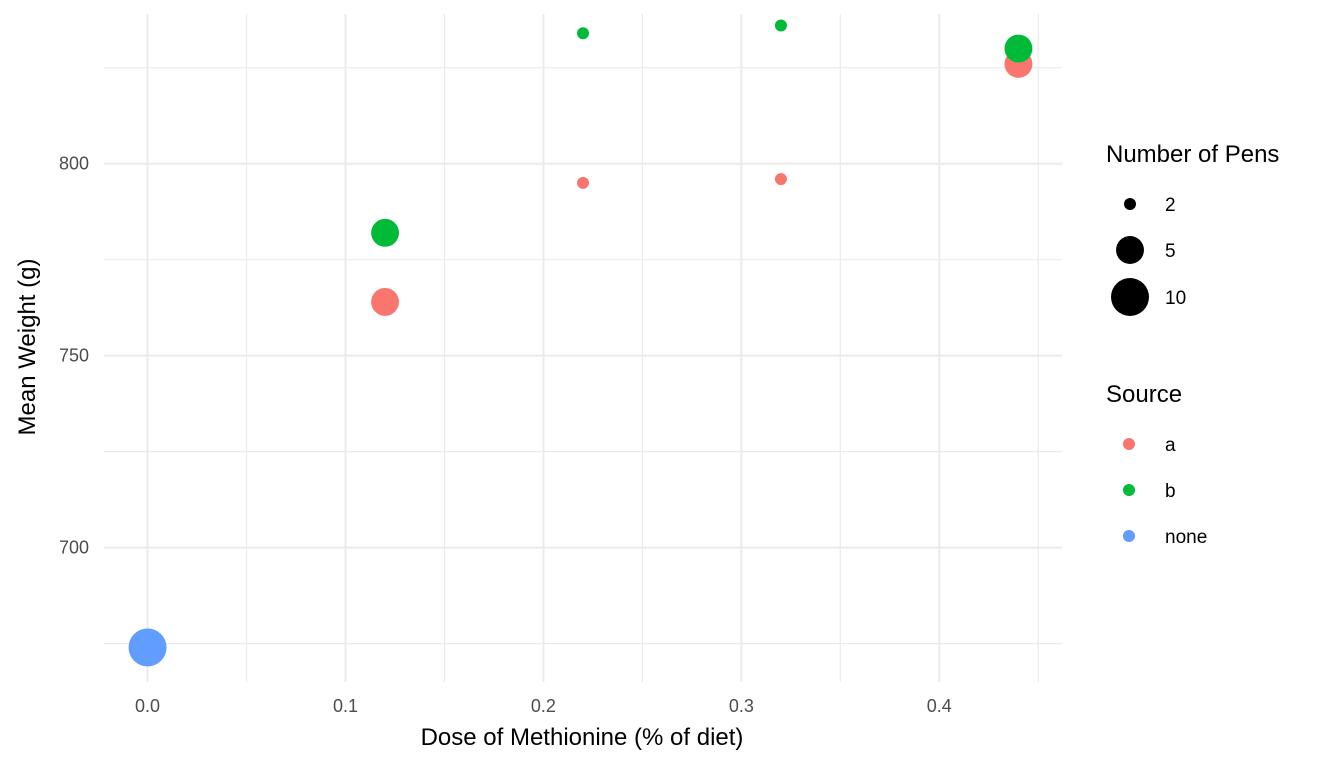 Image resolution: width=1344 pixels, height=768 pixels. What do you see at coordinates (1170, 205) in the screenshot?
I see `size-legend-label: 2` at bounding box center [1170, 205].